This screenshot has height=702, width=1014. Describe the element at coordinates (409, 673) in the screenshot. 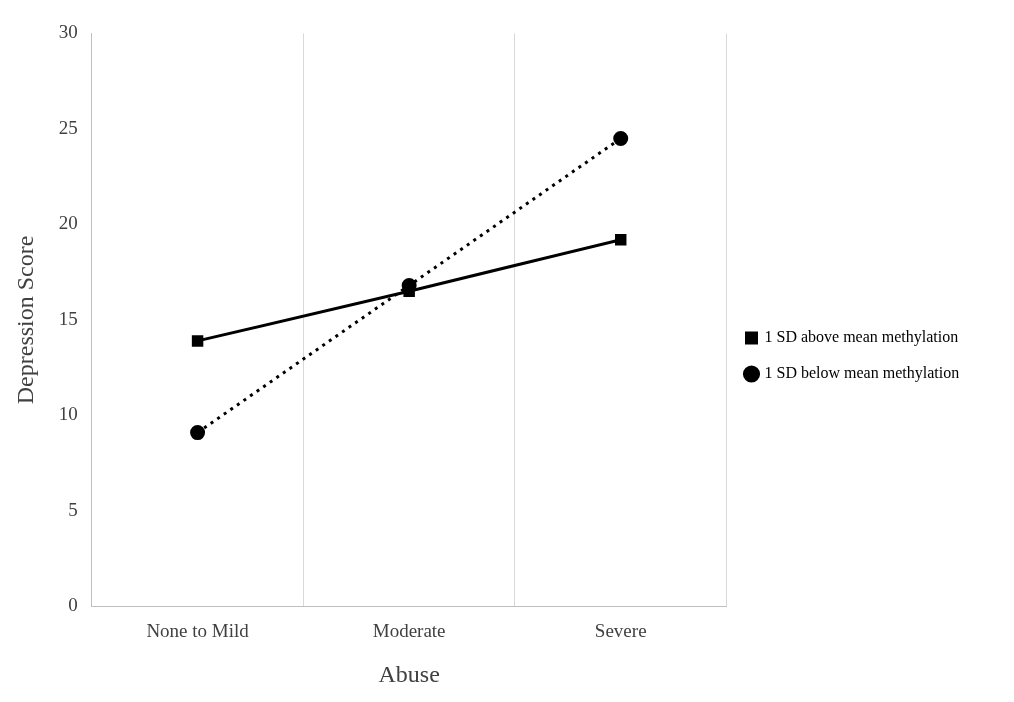

I see `x-axis-title: Abuse` at that location.